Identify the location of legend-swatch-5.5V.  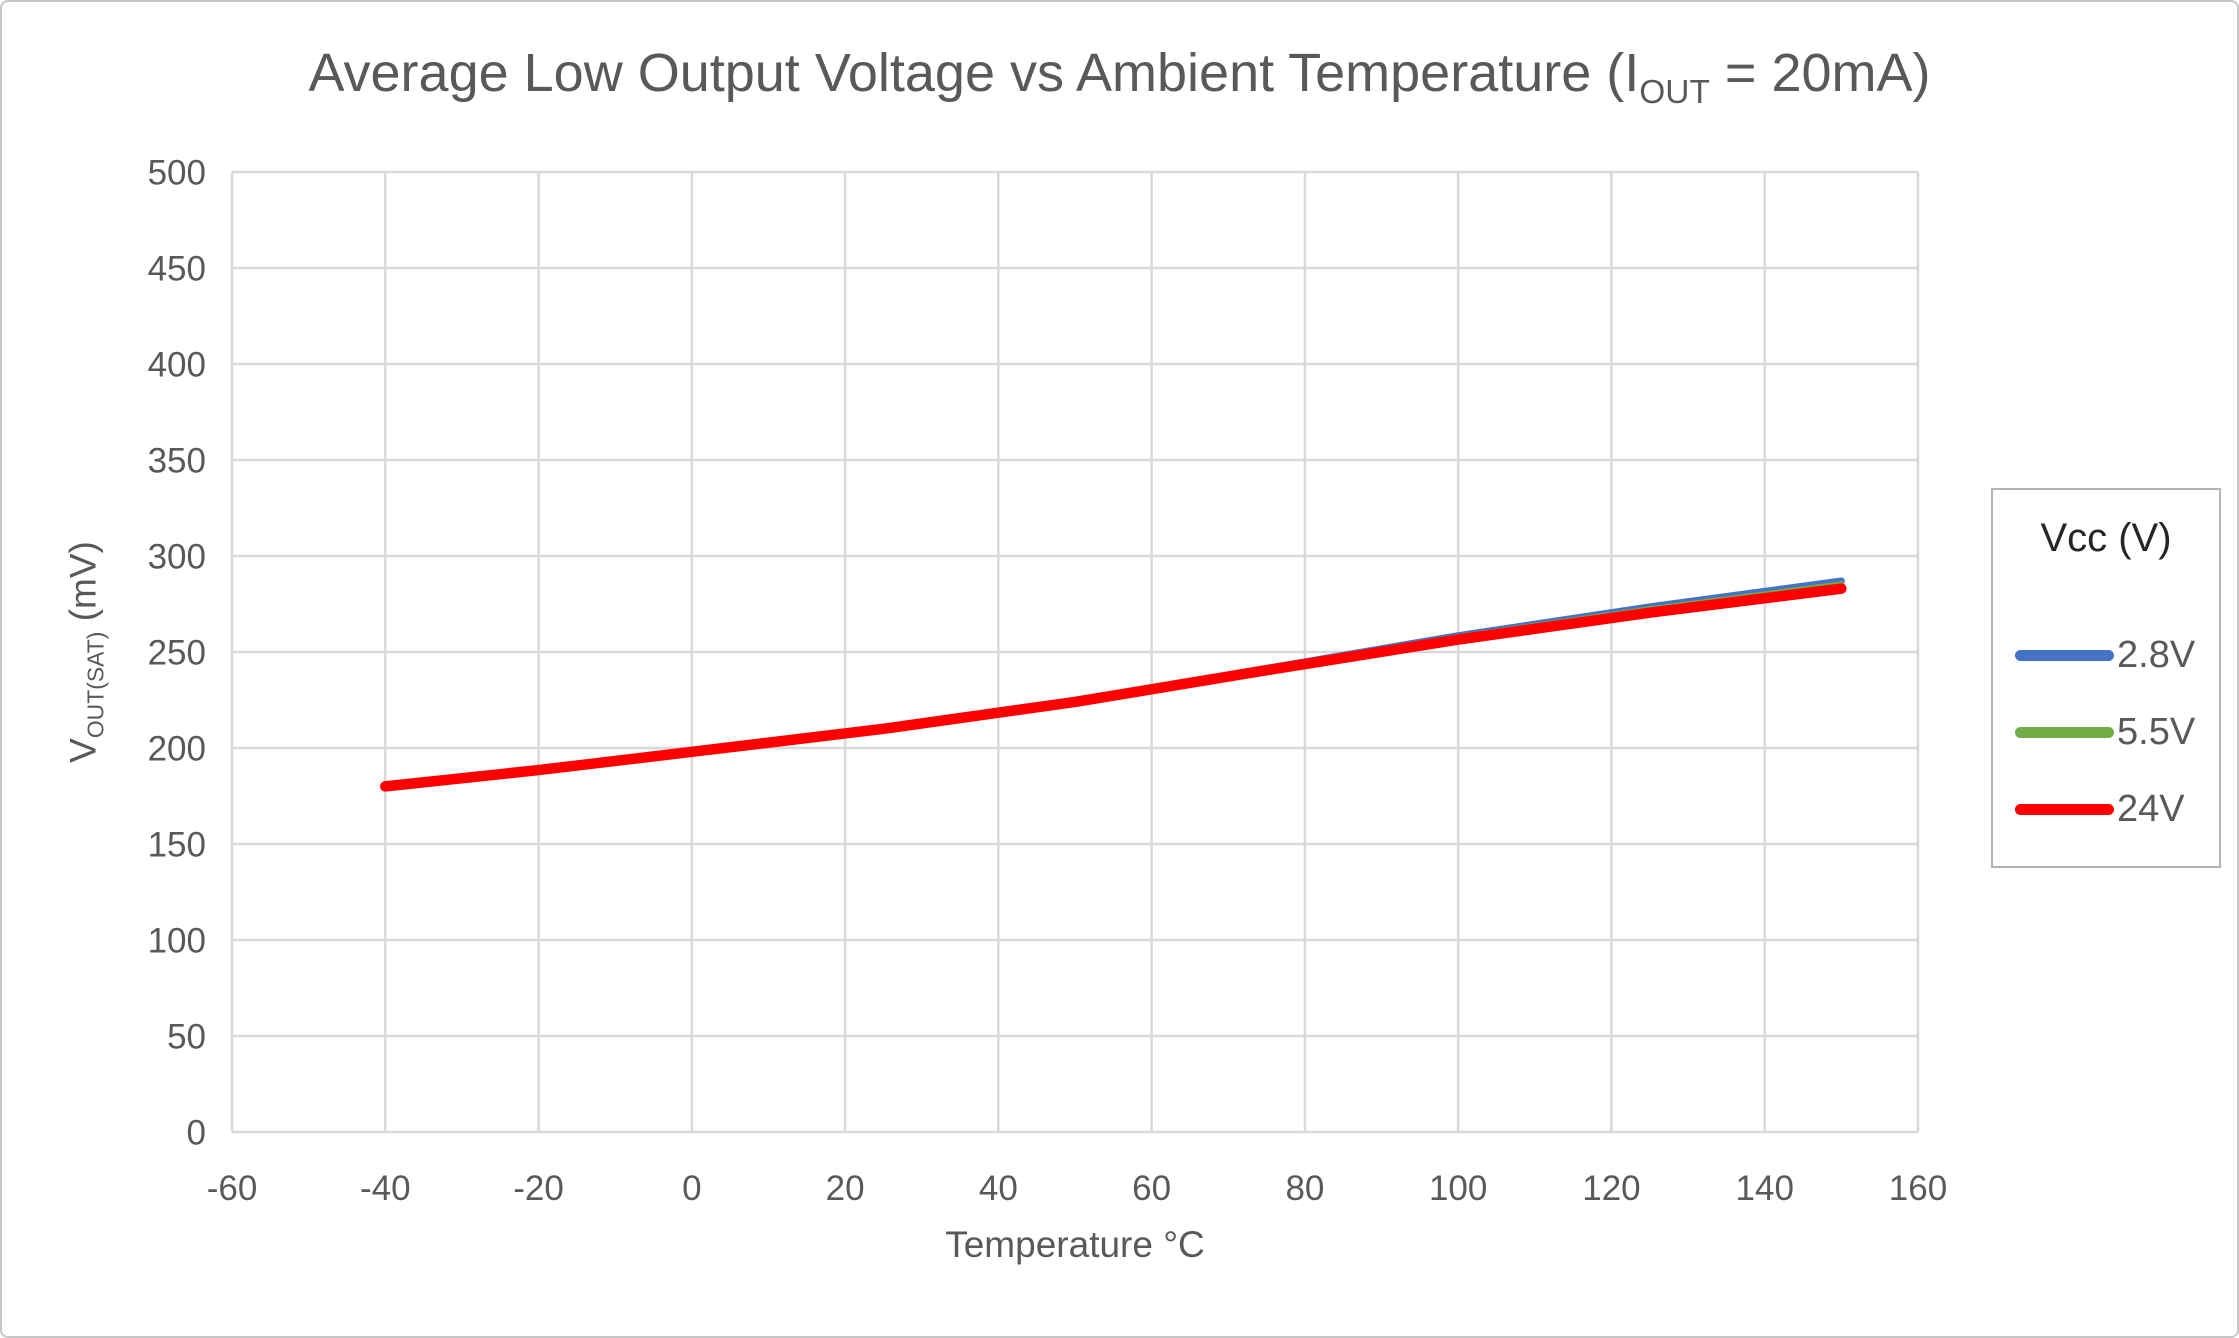
(2064, 732).